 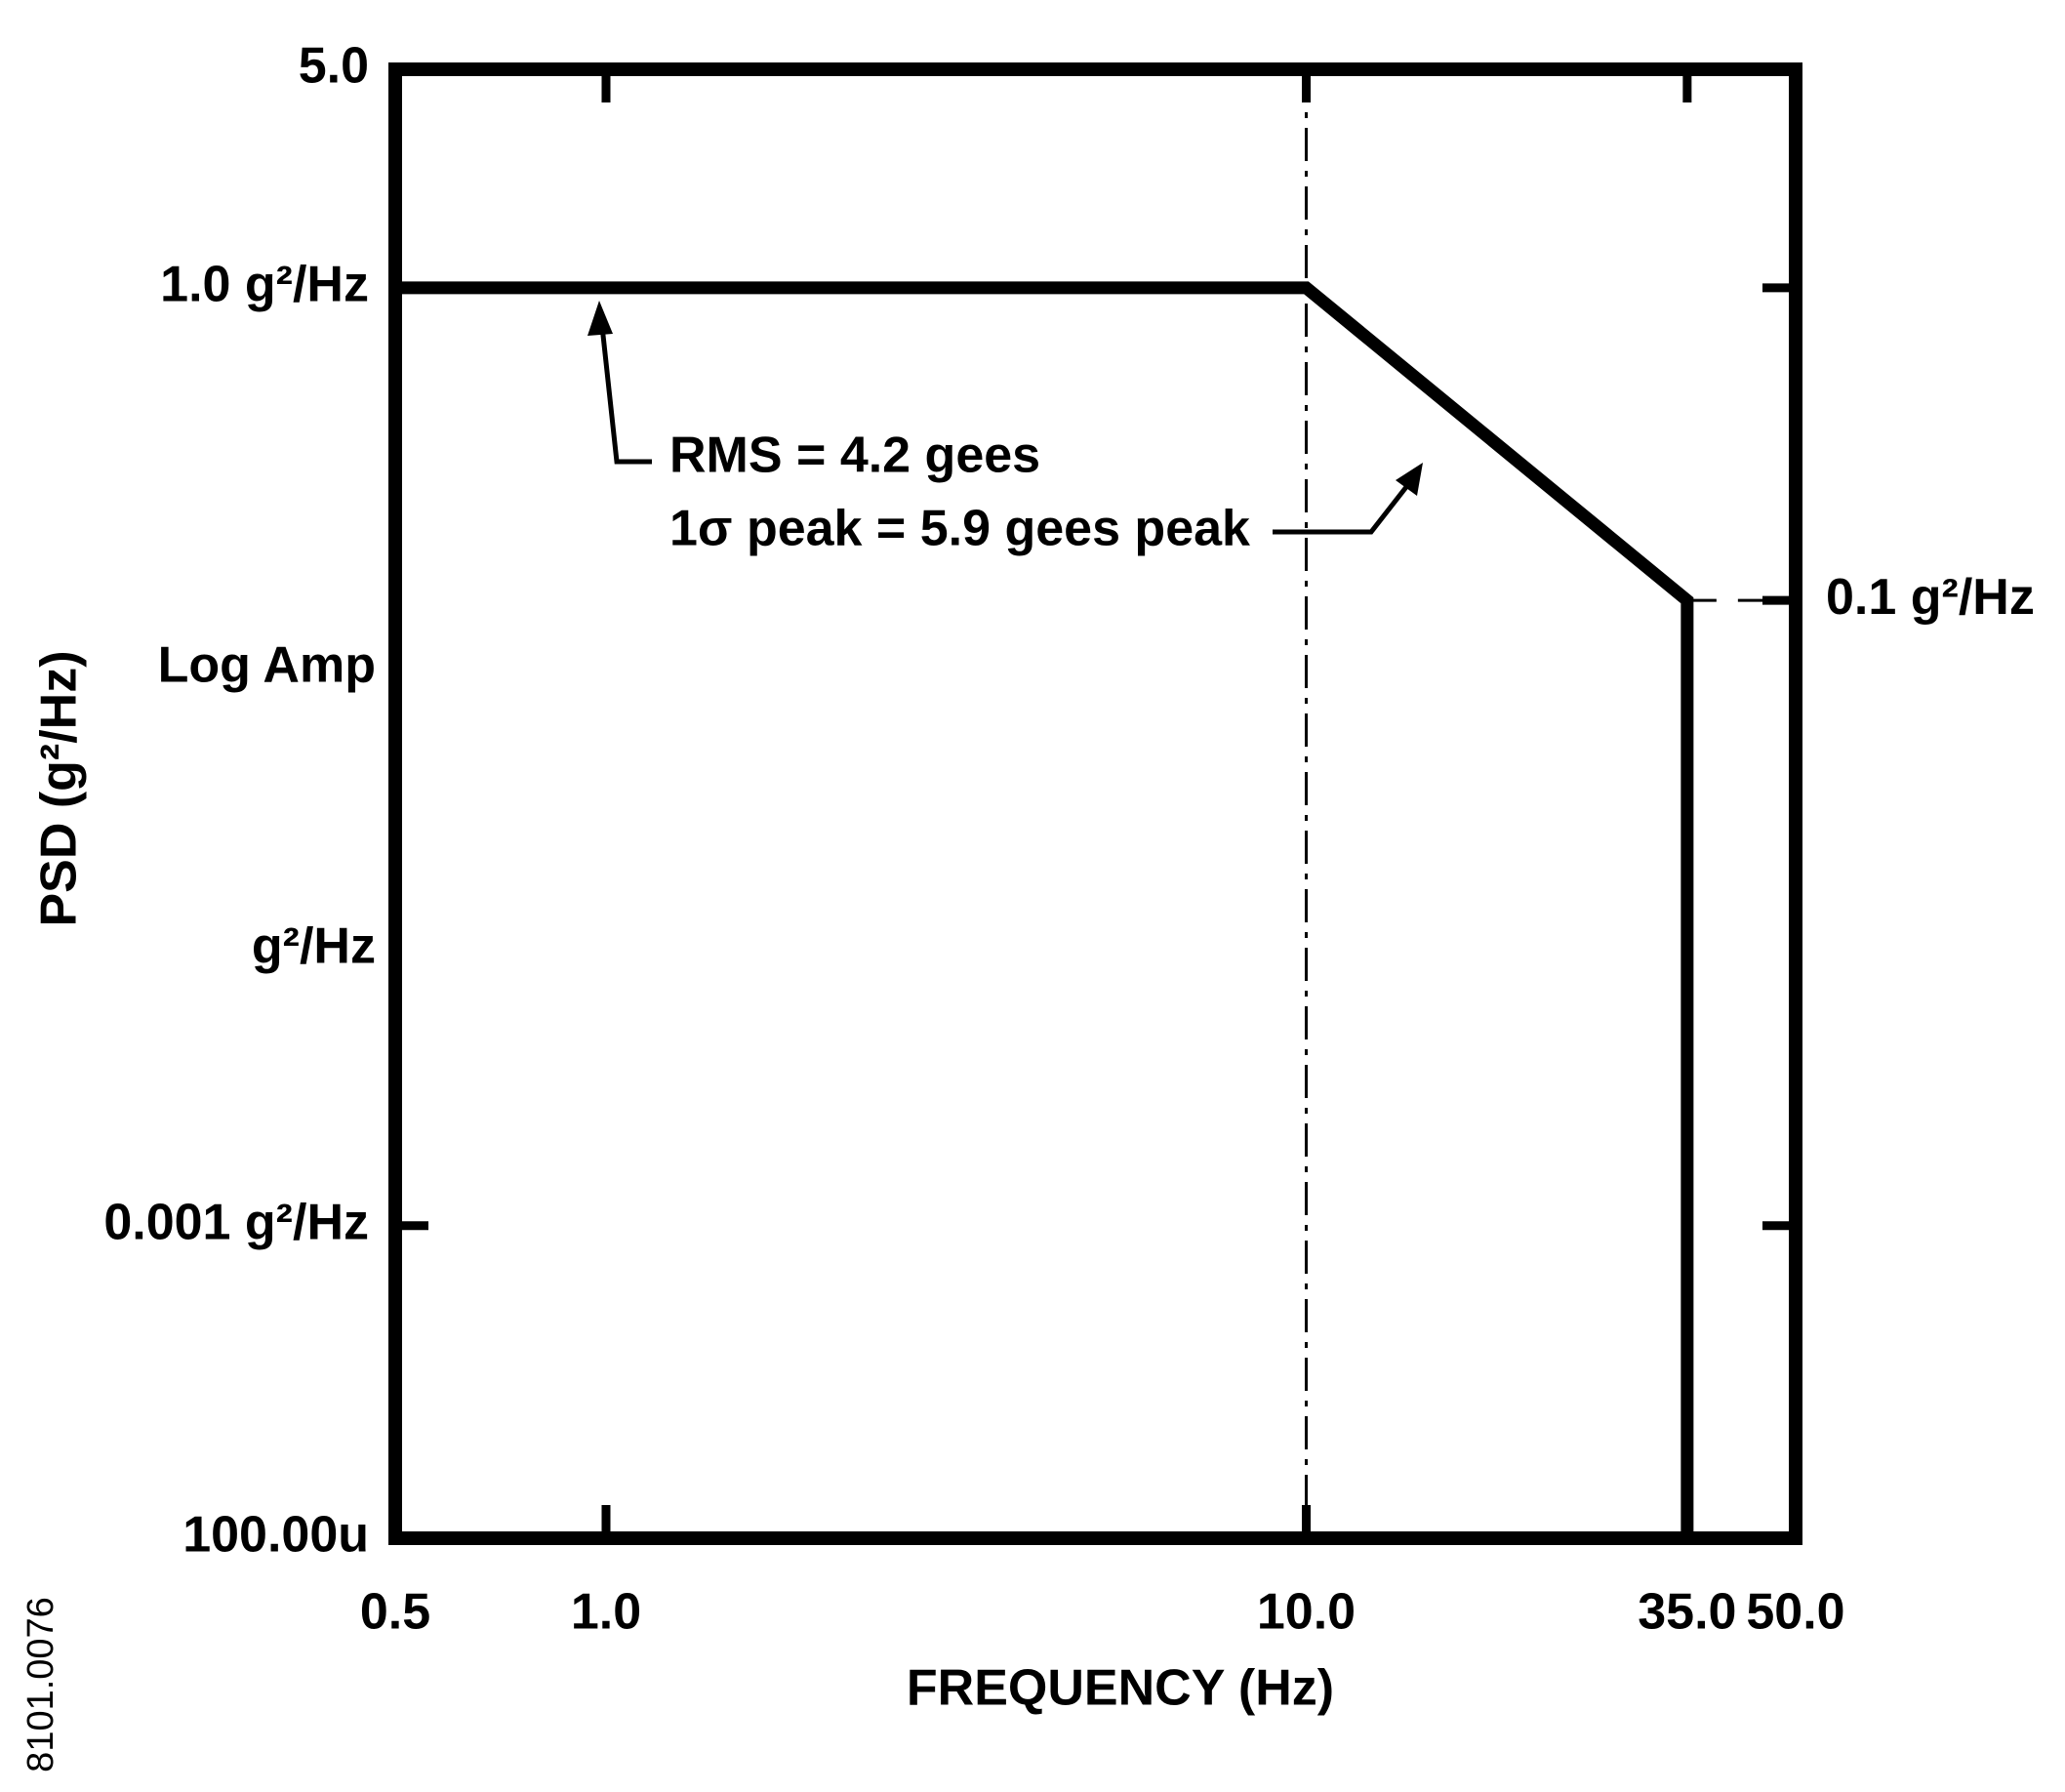 What do you see at coordinates (1120, 1688) in the screenshot?
I see `x-axis-label: FREQUENCY (Hz)` at bounding box center [1120, 1688].